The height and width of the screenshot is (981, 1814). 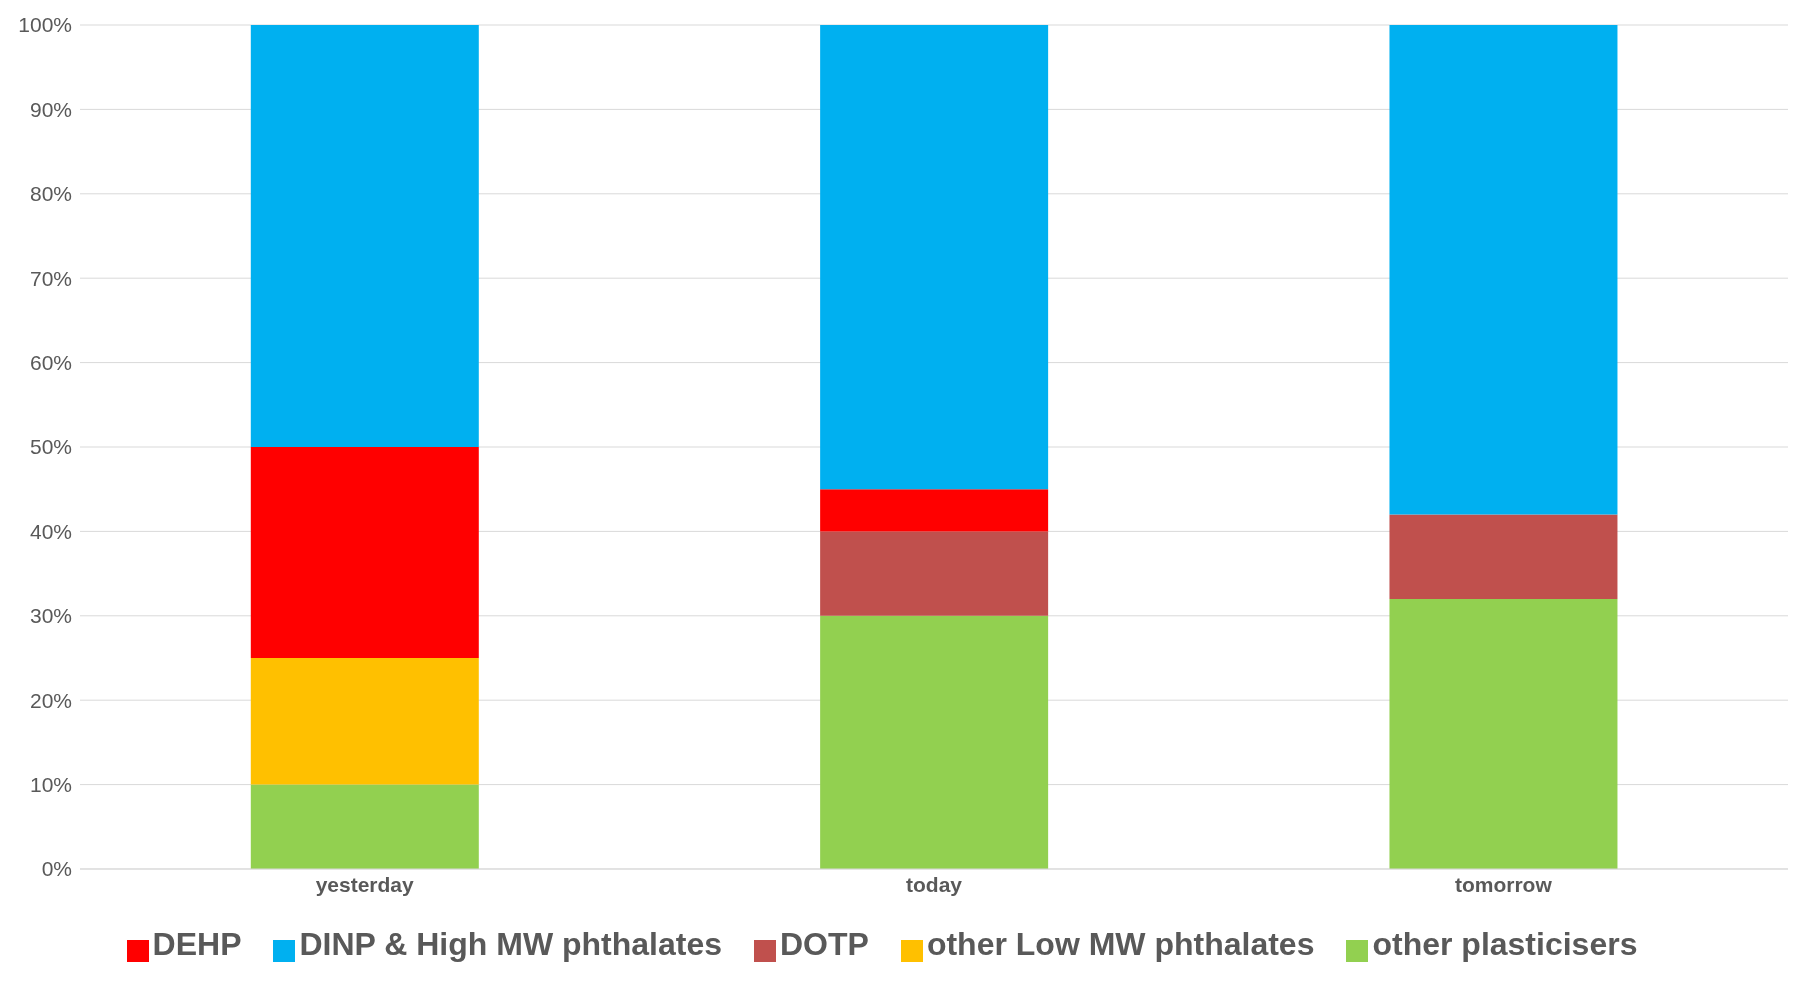 I want to click on legend-label: other plasticisers, so click(x=1505, y=944).